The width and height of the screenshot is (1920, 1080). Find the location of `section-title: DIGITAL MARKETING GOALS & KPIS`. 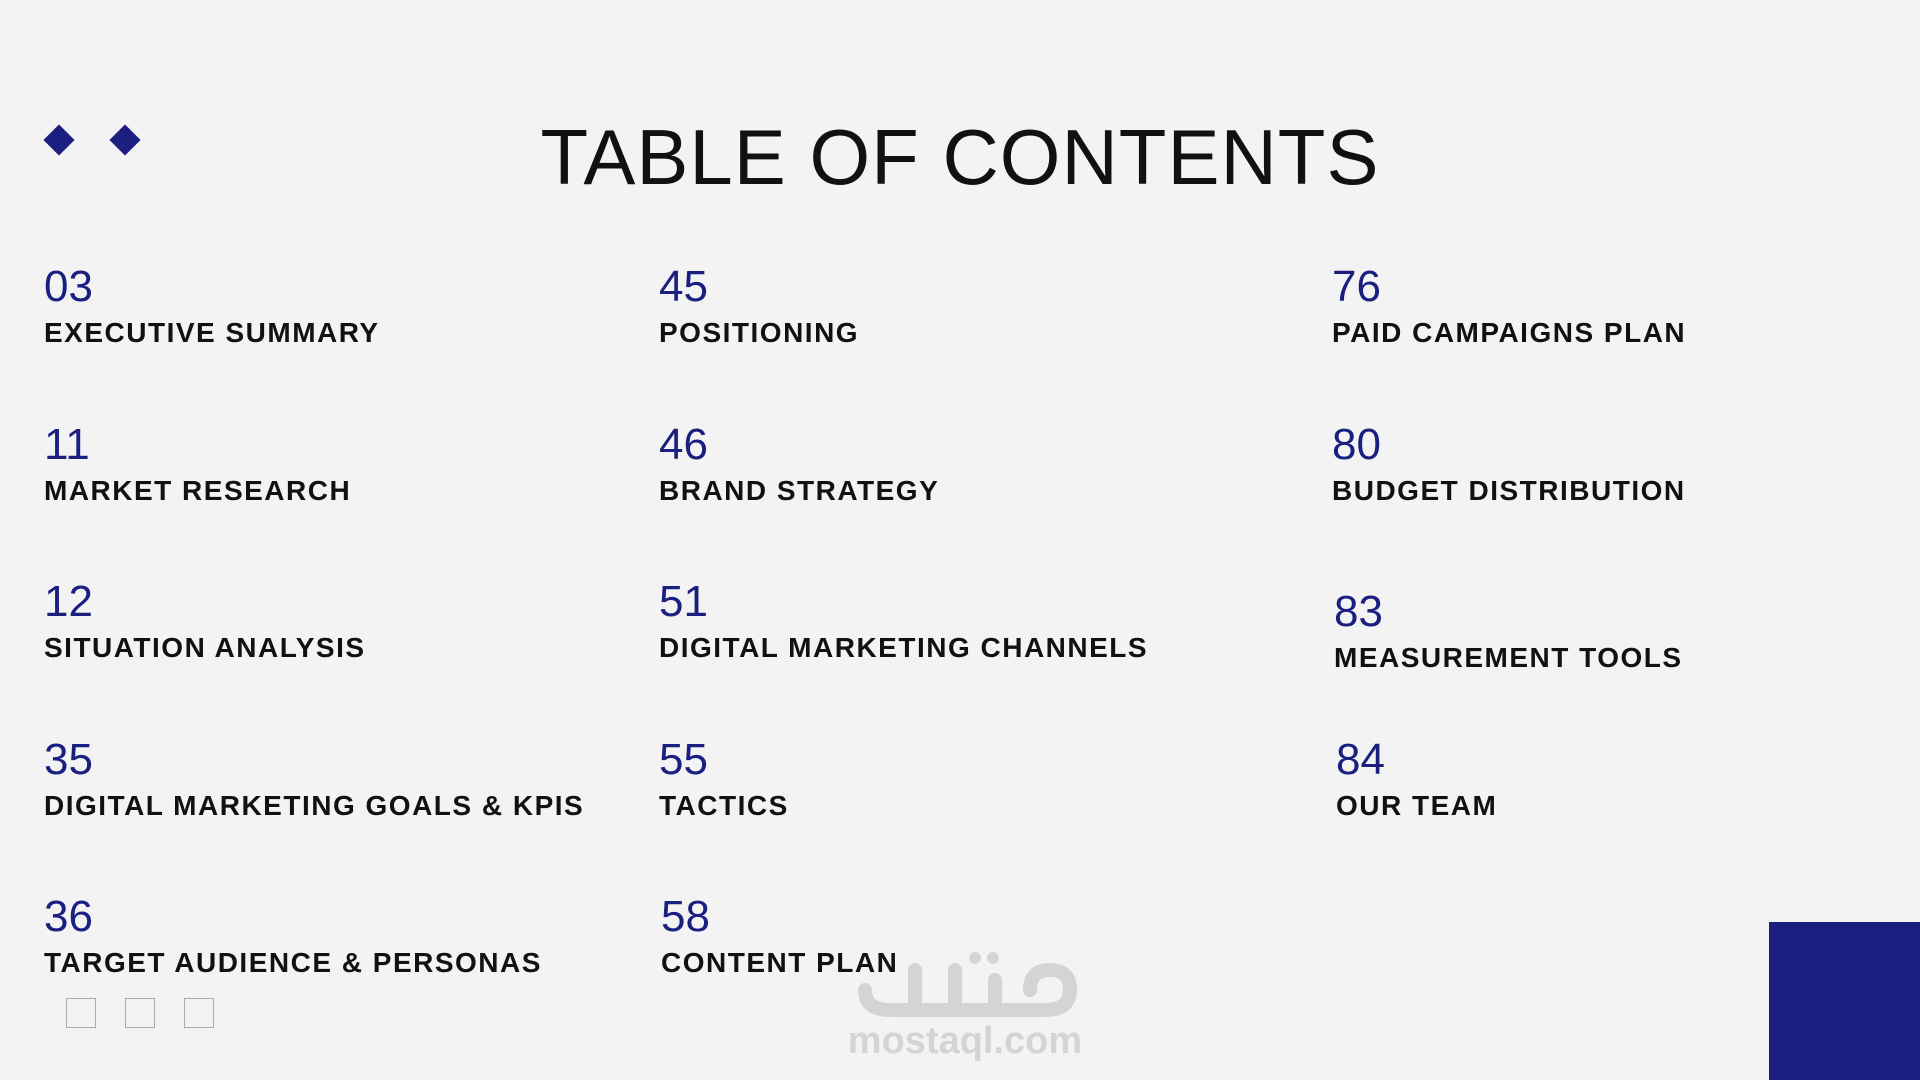

section-title: DIGITAL MARKETING GOALS & KPIS is located at coordinates (314, 805).